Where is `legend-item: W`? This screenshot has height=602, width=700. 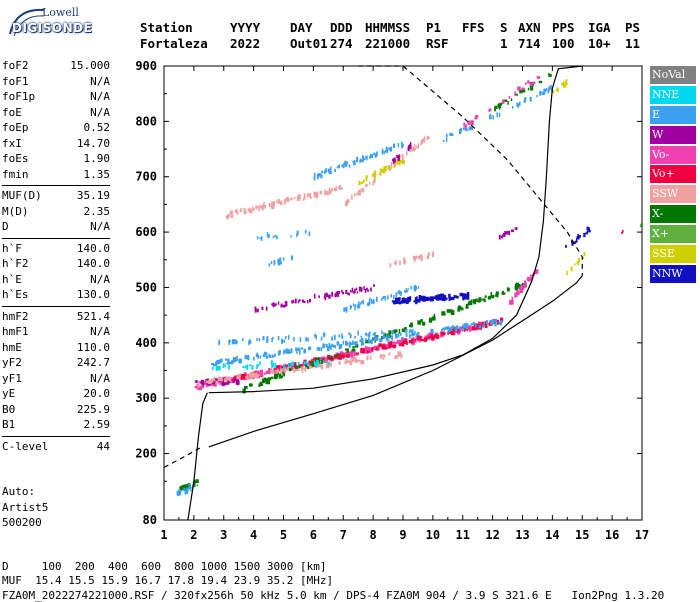
legend-item: W is located at coordinates (673, 134).